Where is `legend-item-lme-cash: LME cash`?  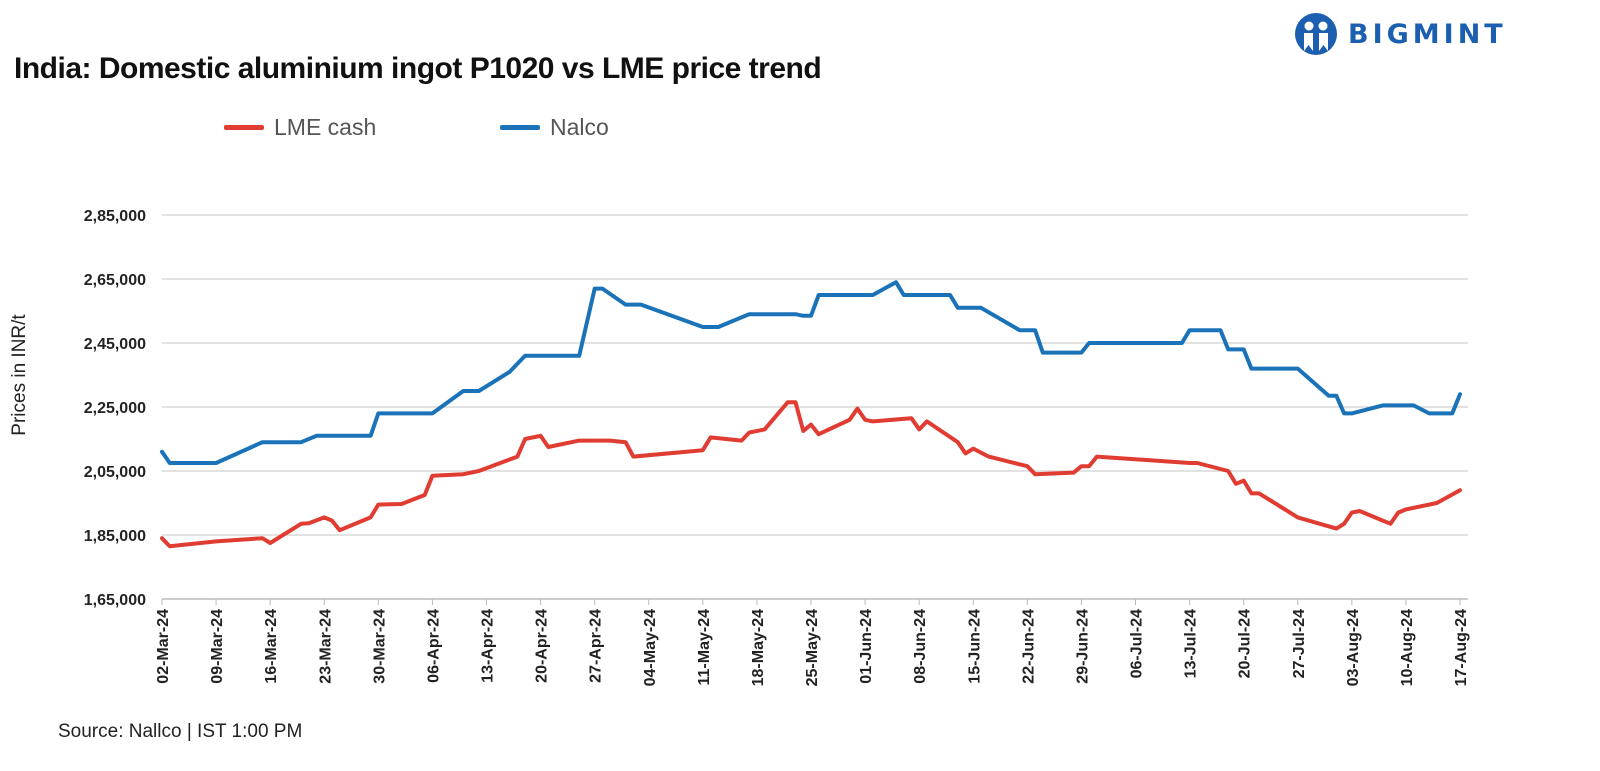
legend-item-lme-cash: LME cash is located at coordinates (300, 127).